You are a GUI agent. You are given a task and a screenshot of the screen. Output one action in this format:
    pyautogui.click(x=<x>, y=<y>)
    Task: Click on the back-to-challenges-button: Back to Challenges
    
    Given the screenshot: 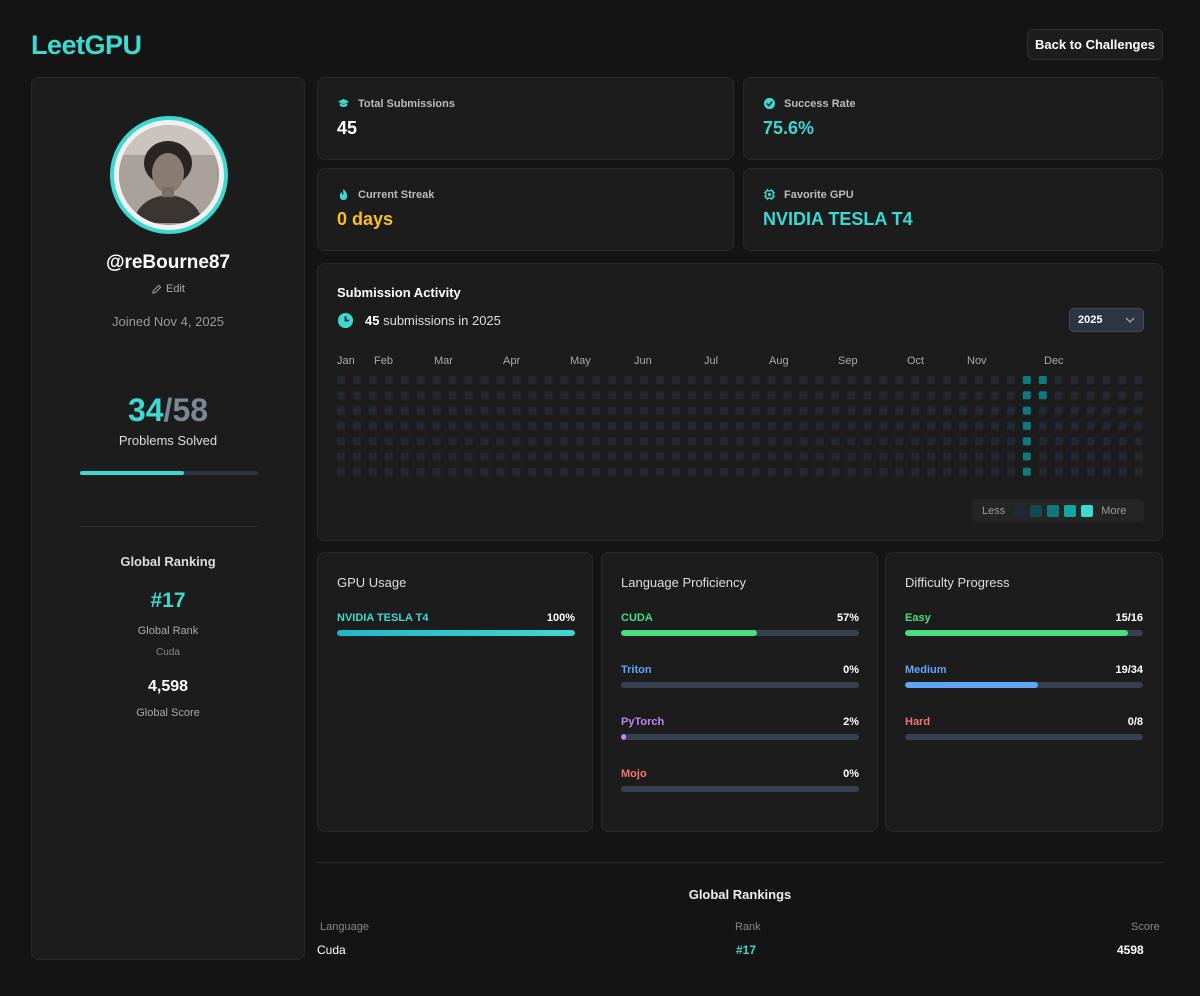 What is the action you would take?
    pyautogui.click(x=1095, y=44)
    